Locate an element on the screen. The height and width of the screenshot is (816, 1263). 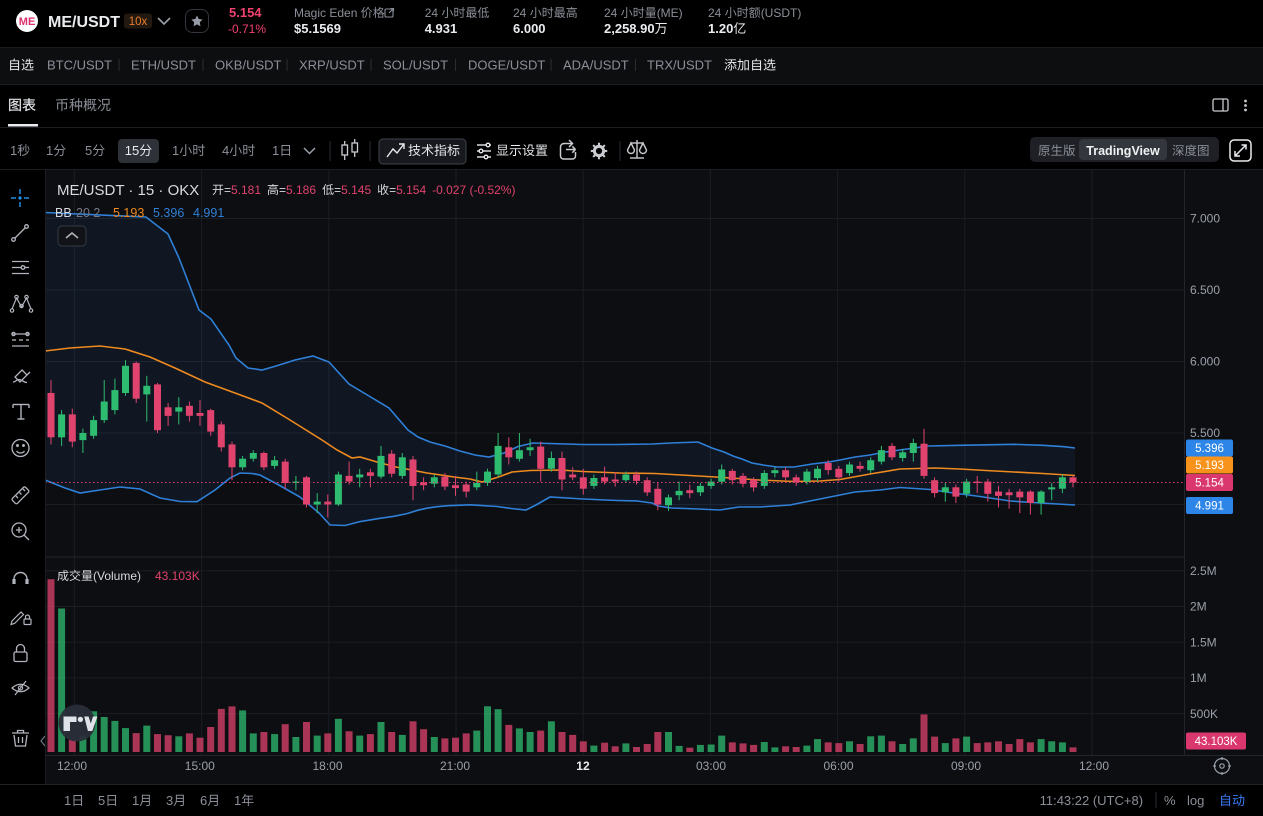
svg-text: ME/USDT · 15 · OKX is located at coordinates (128, 190).